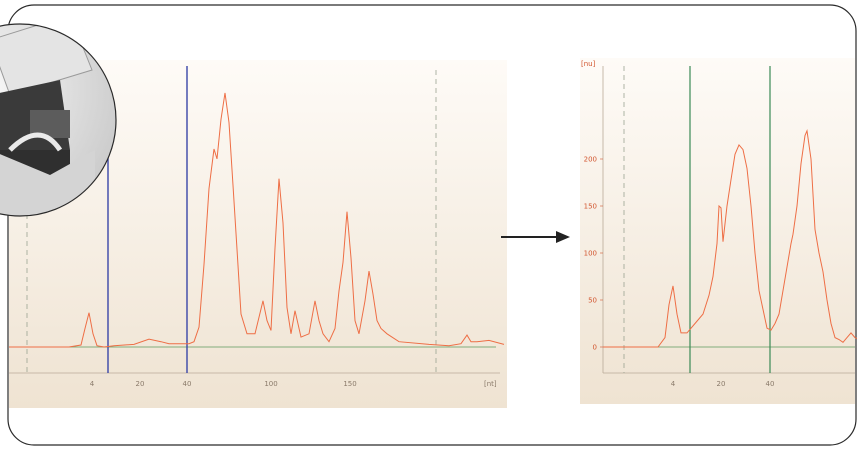 Image resolution: width=857 pixels, height=450 pixels. What do you see at coordinates (590, 254) in the screenshot?
I see `right-y-tick-label: 100` at bounding box center [590, 254].